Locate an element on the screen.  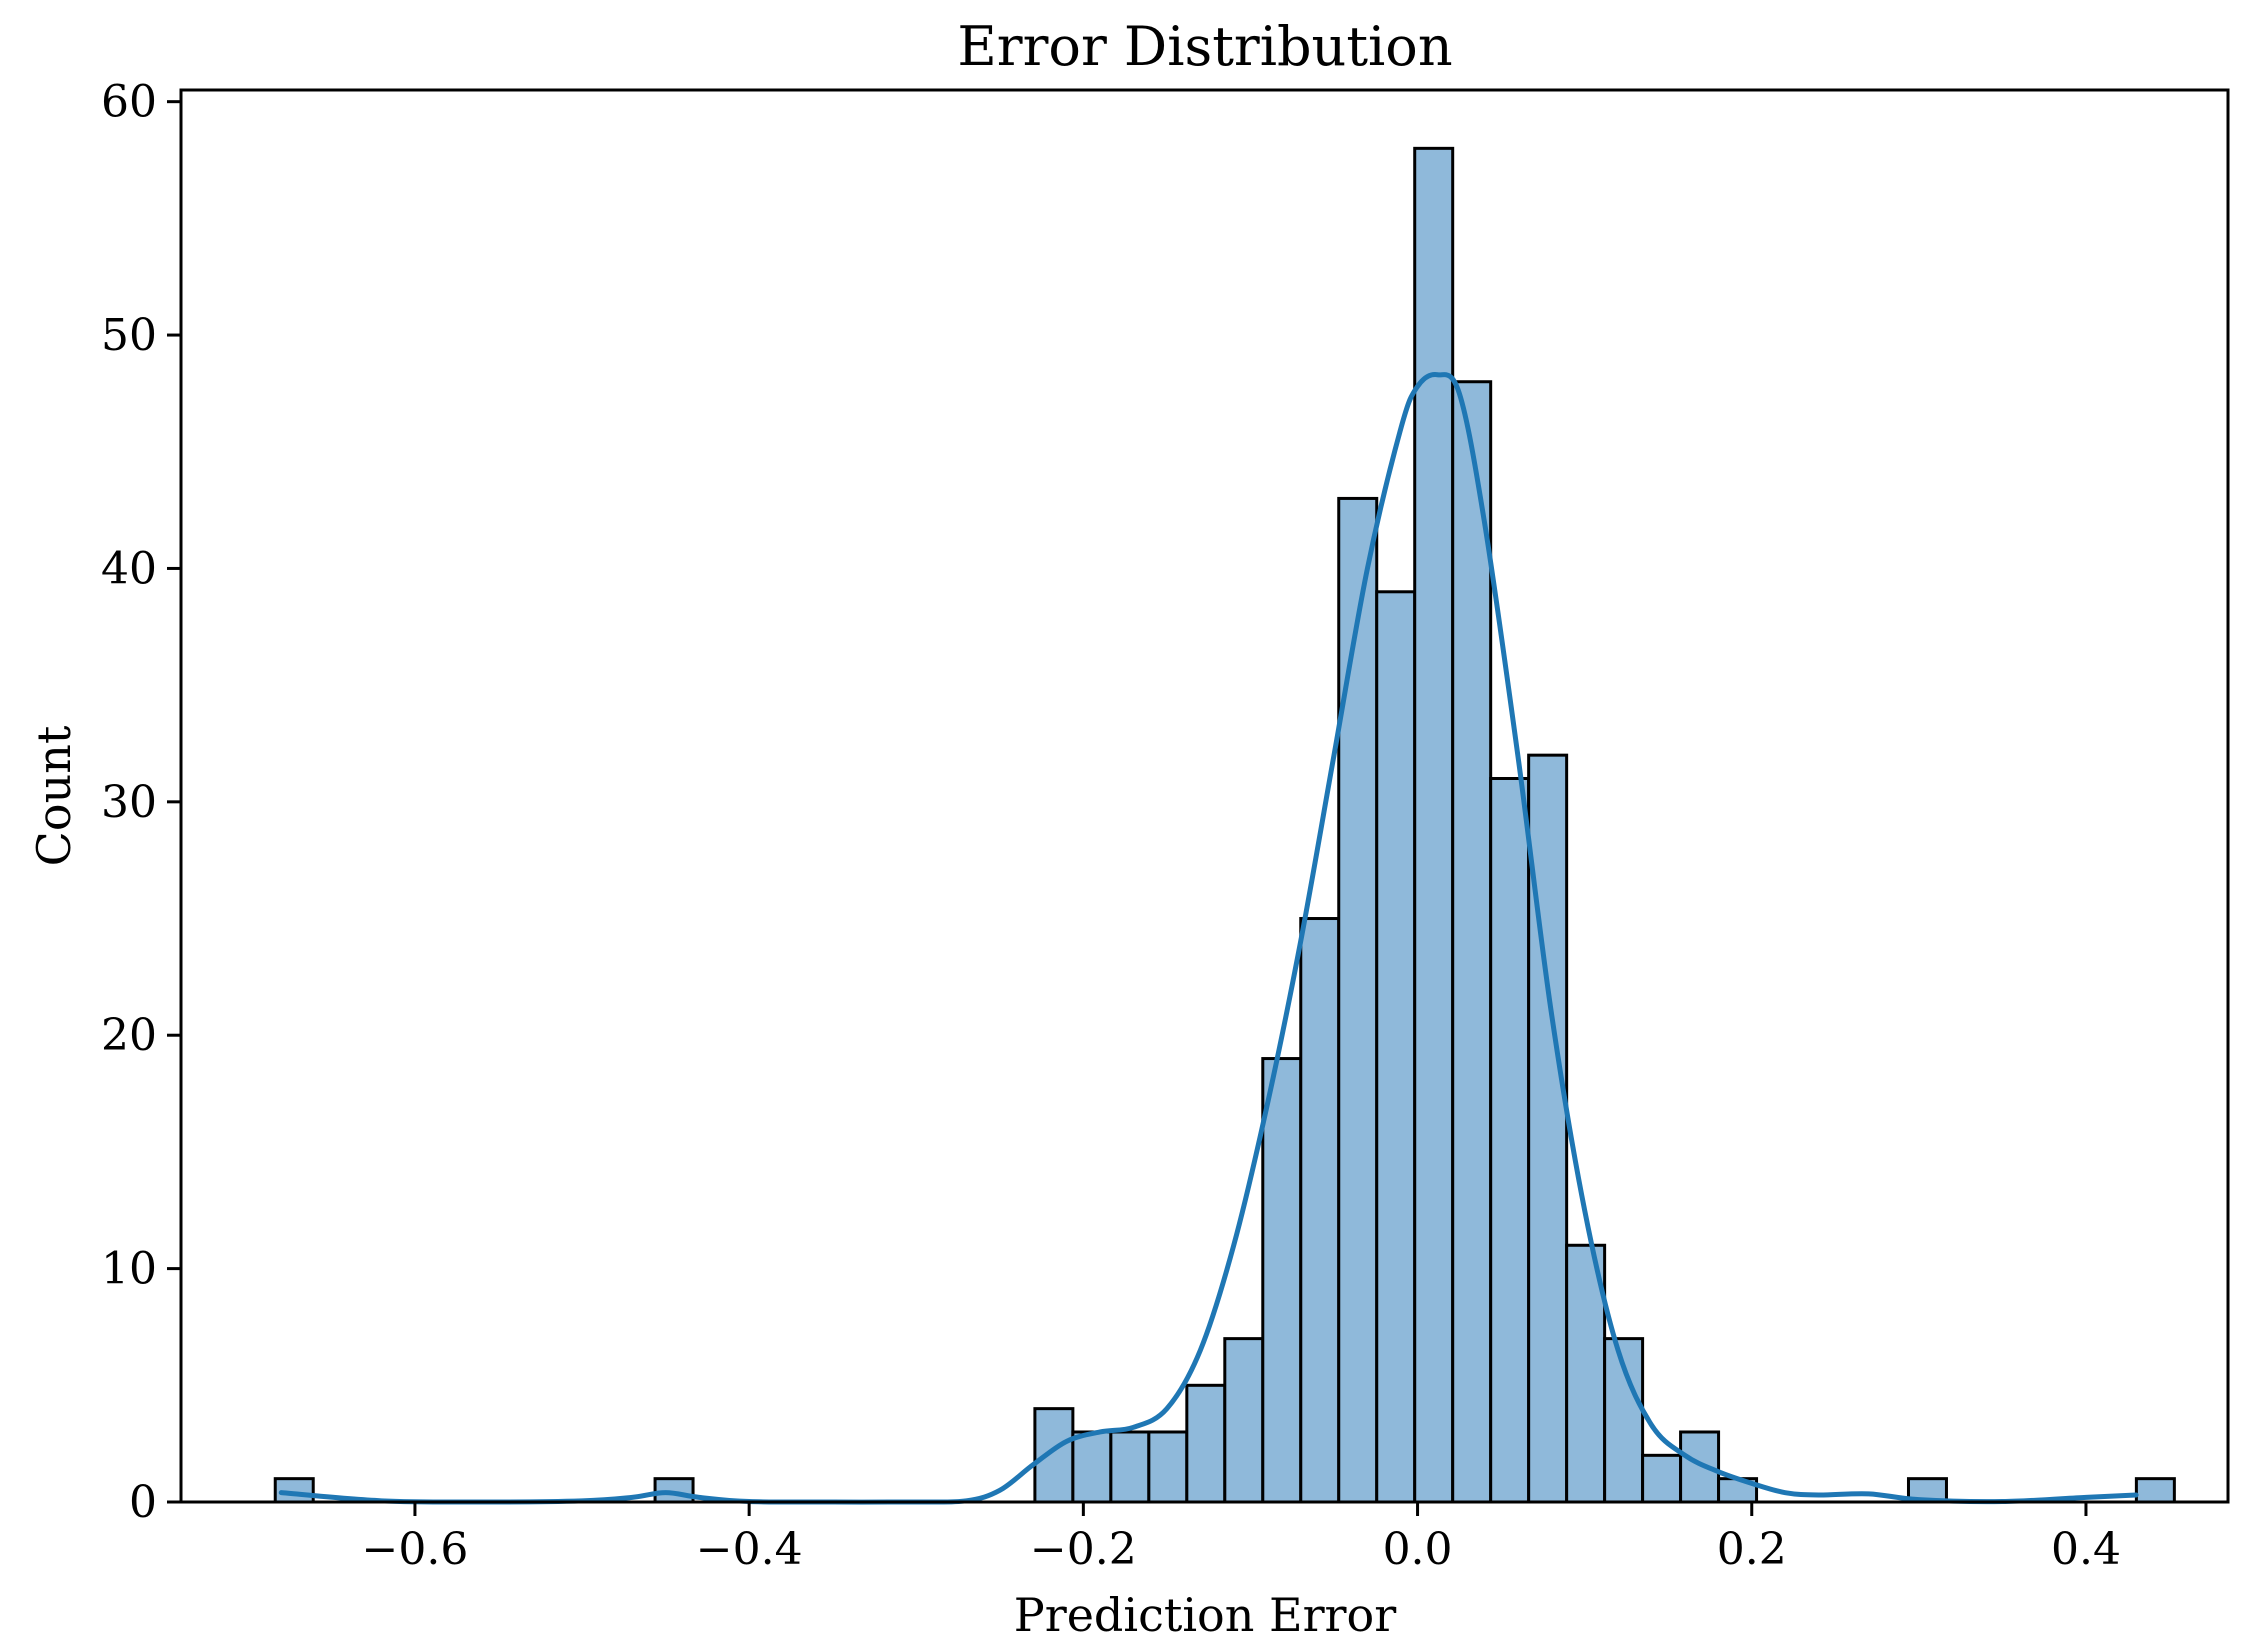
x-axis-label: Prediction Error is located at coordinates (1205, 1615).